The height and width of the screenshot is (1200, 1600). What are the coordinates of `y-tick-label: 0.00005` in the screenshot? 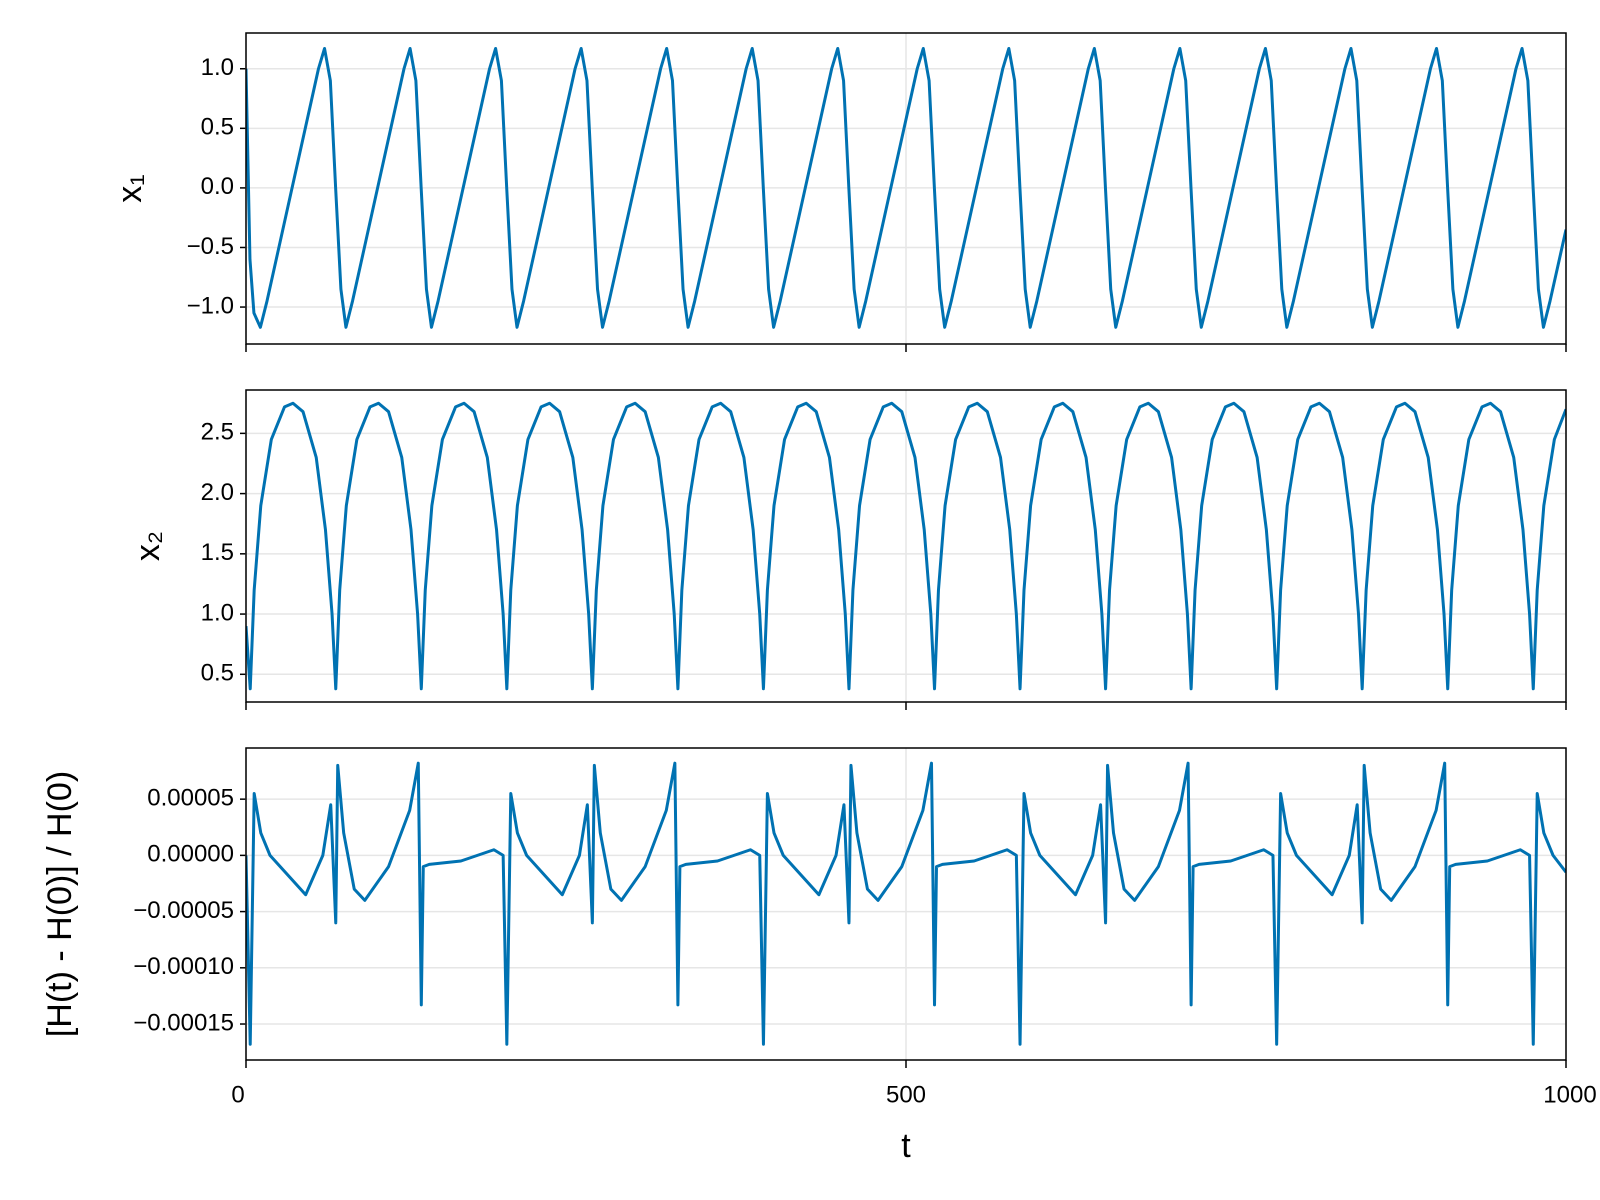 It's located at (190, 798).